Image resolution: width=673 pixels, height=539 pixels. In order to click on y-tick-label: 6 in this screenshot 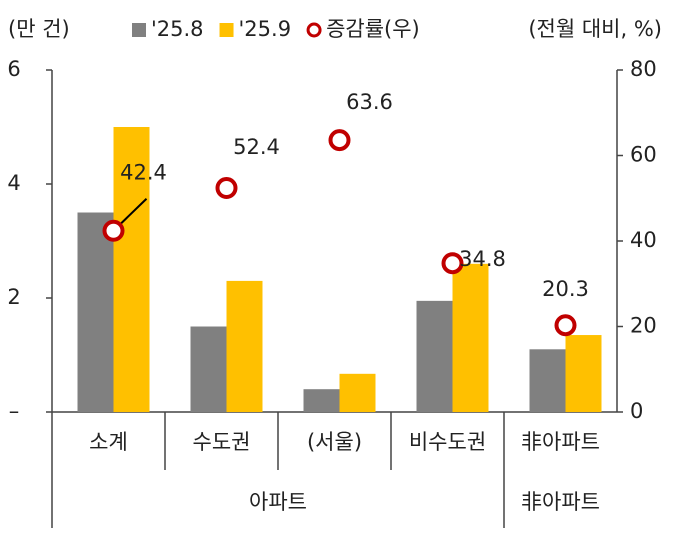, I will do `click(13, 69)`.